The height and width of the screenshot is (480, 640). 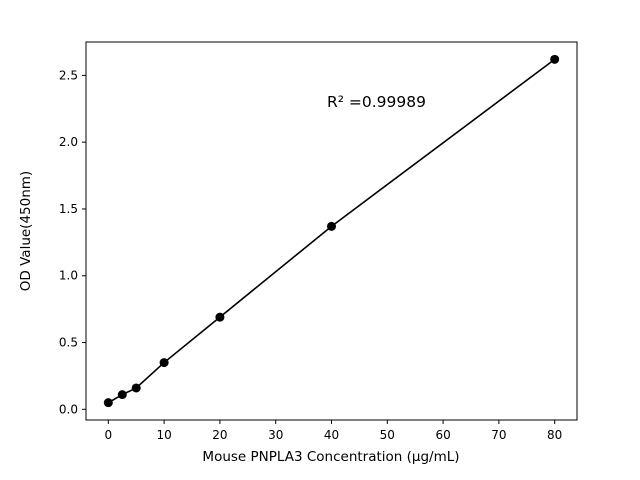 I want to click on y-axis-tick-label: 2.5, so click(x=68, y=75).